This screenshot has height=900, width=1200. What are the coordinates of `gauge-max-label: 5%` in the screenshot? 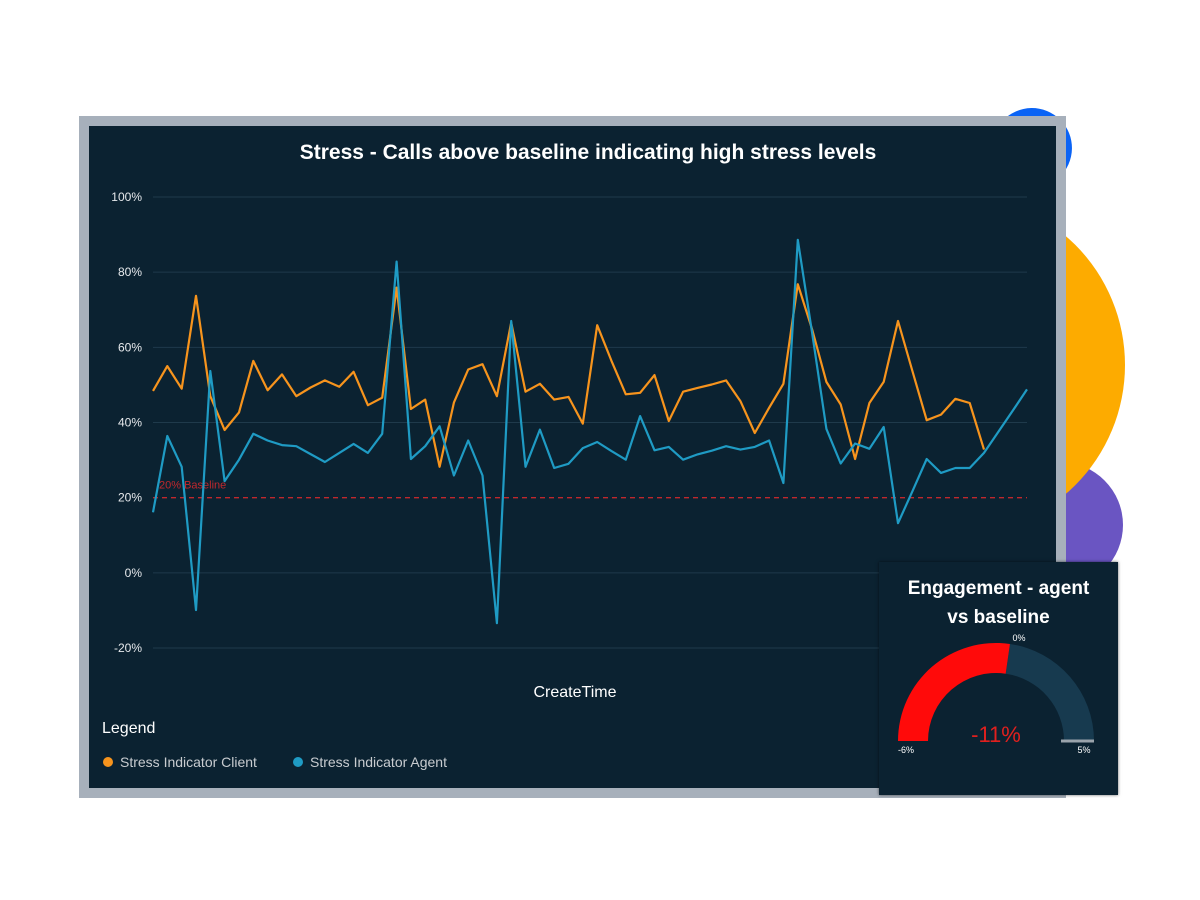 It's located at (1083, 750).